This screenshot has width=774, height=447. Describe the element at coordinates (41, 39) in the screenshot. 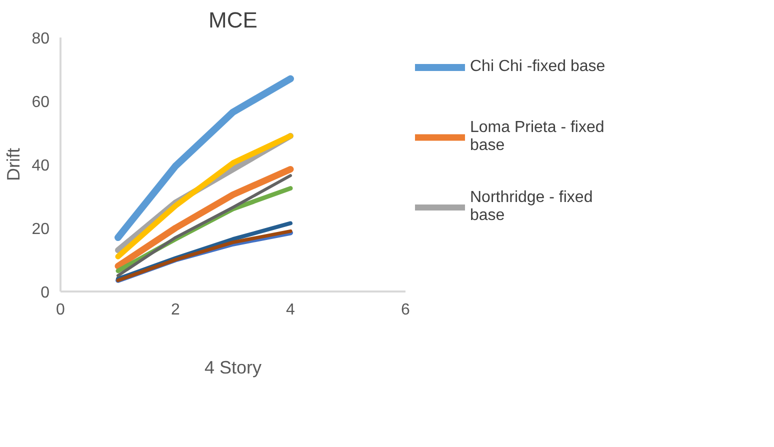

I see `y-tick-label: 80` at that location.